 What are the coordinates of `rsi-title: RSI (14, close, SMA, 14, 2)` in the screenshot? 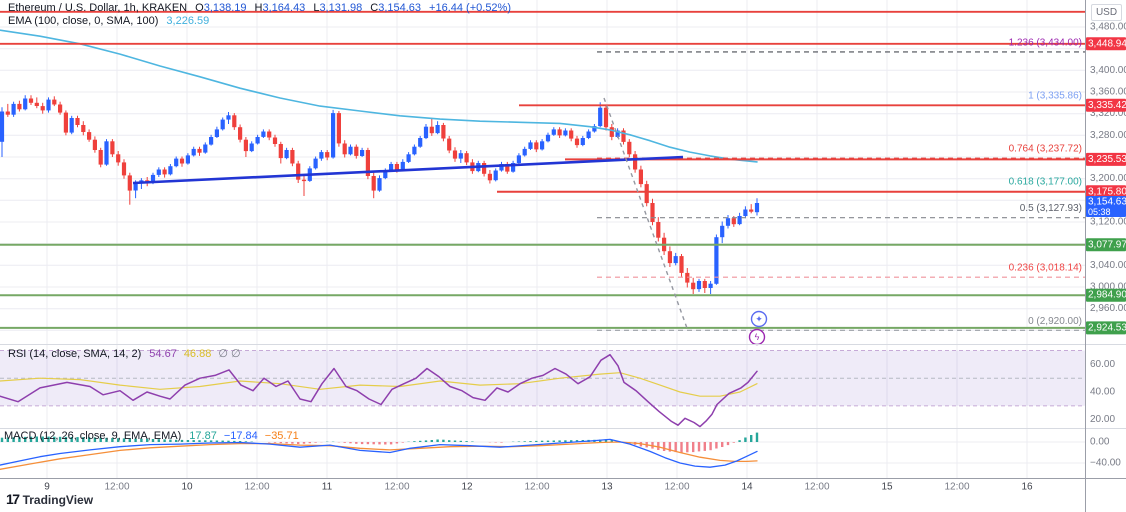 It's located at (75, 354).